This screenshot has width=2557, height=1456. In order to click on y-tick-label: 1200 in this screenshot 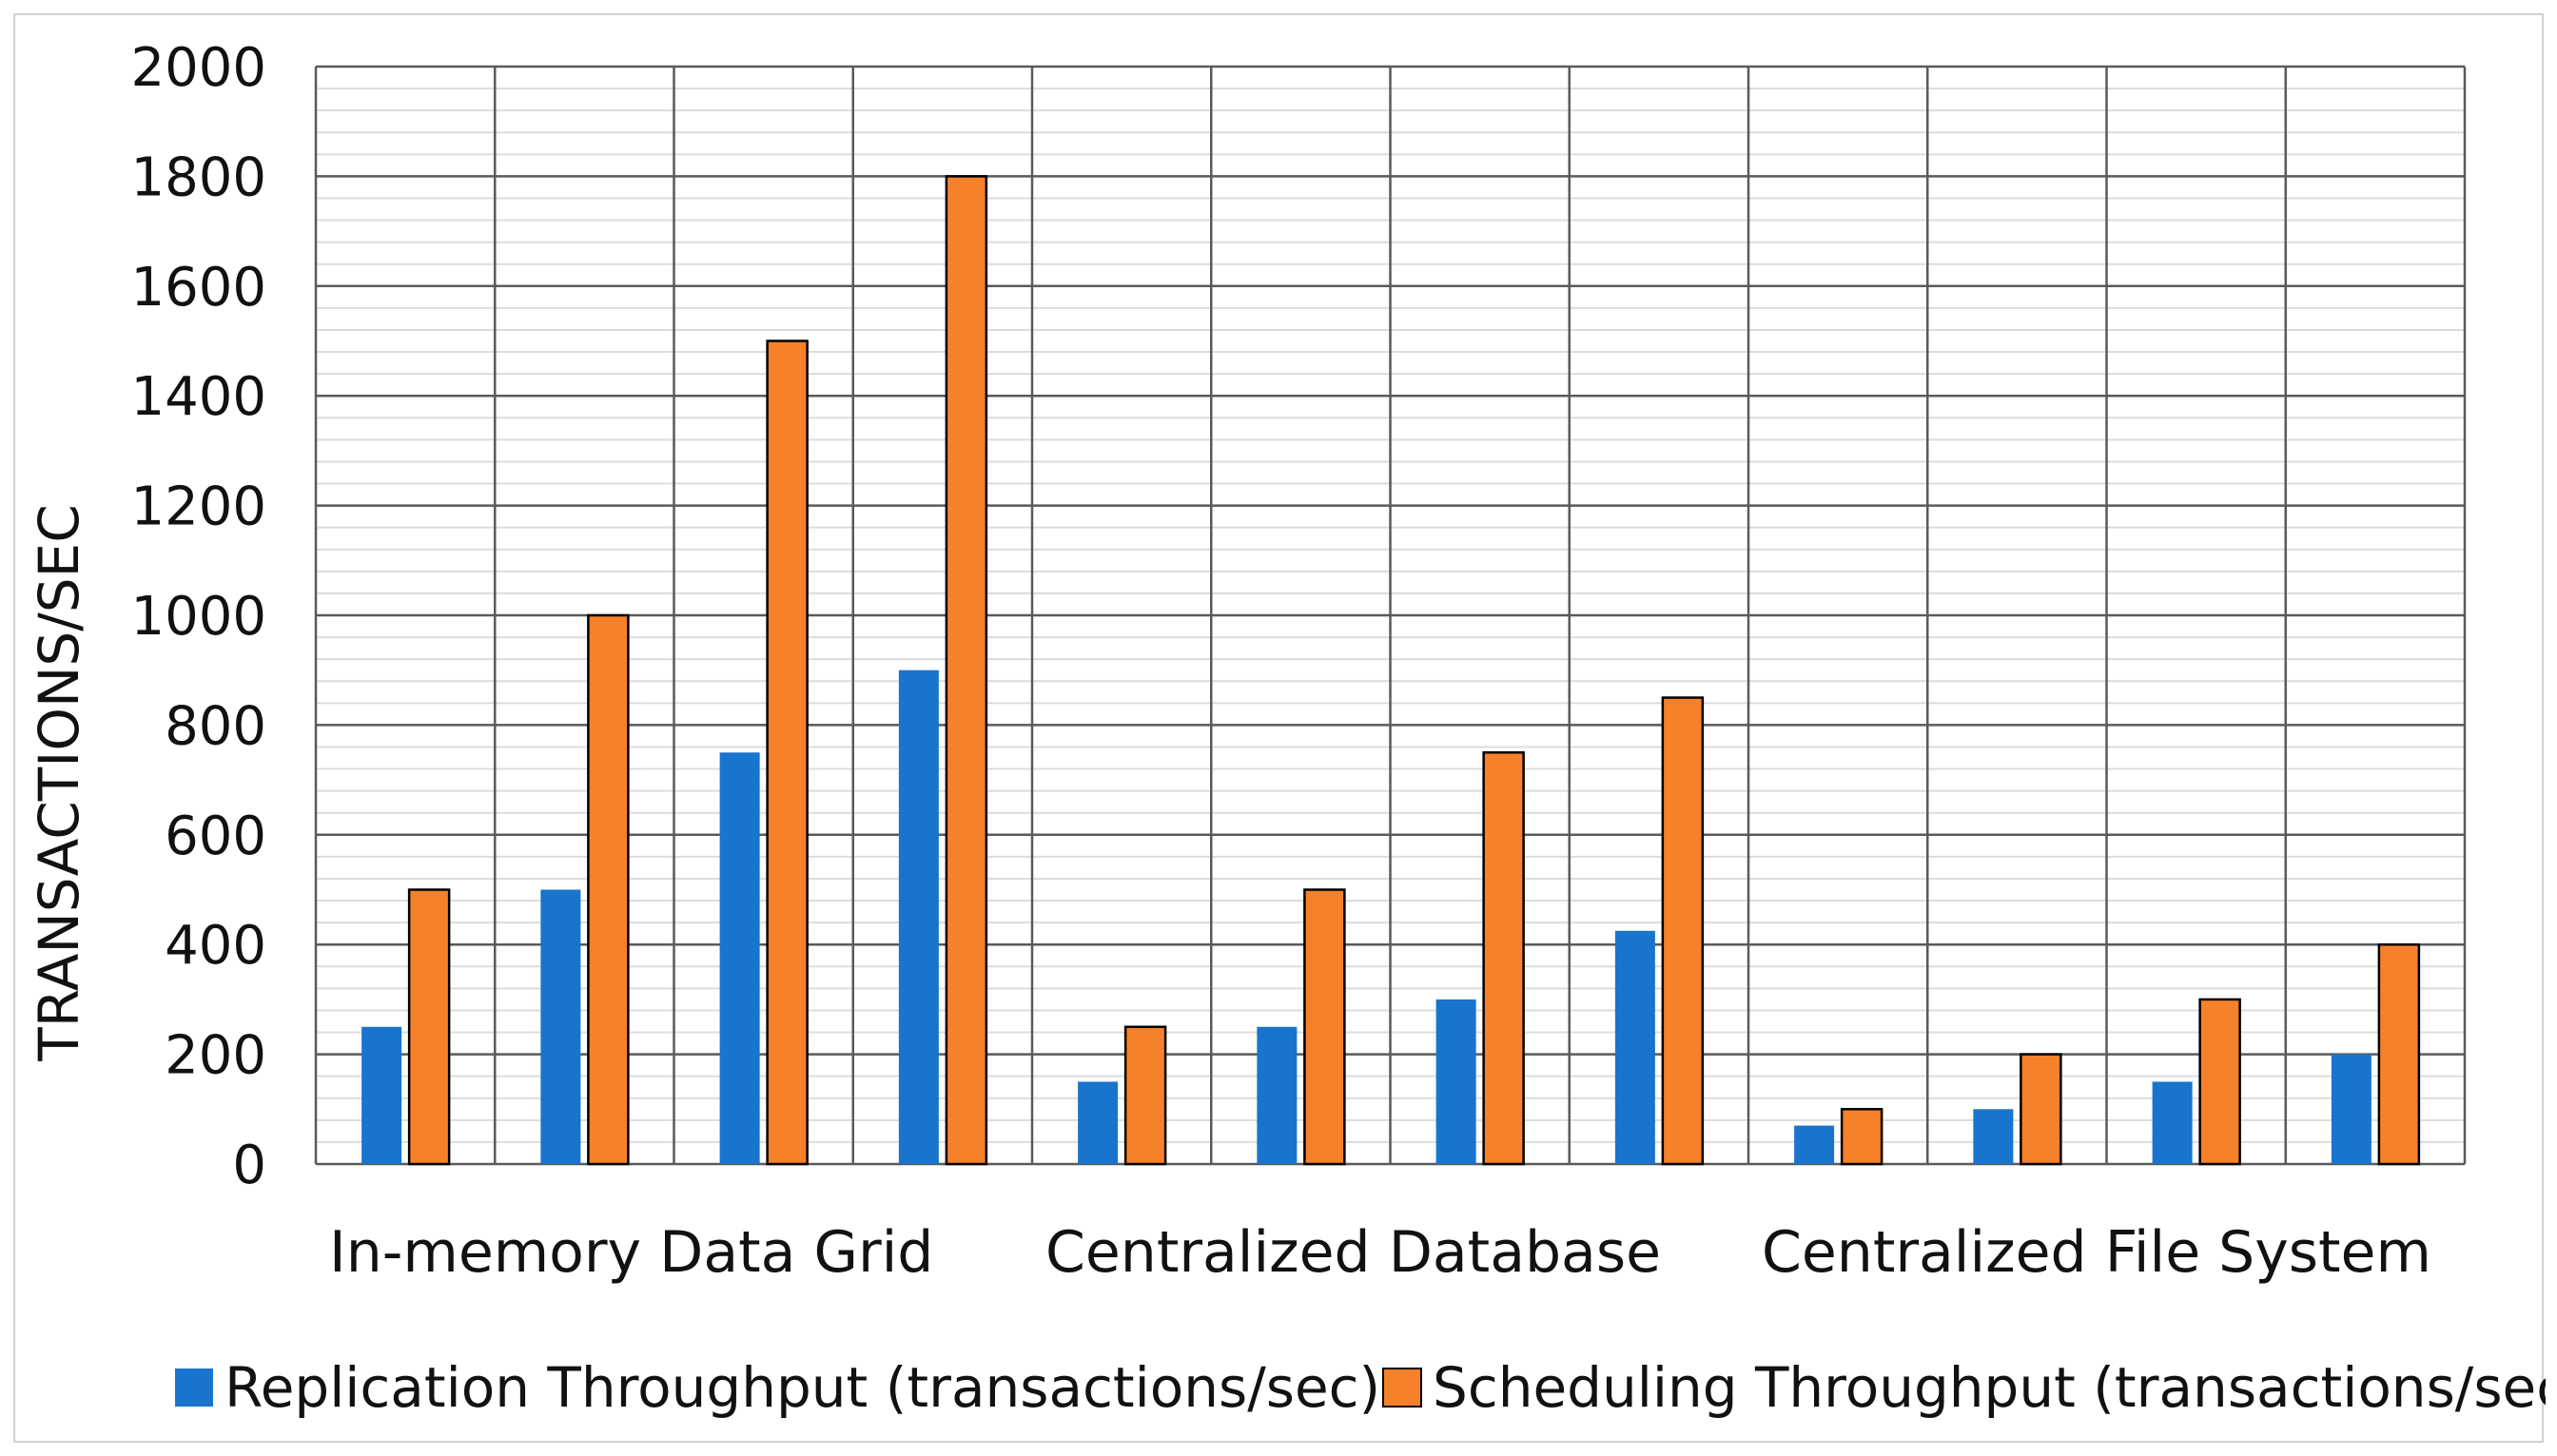, I will do `click(198, 507)`.